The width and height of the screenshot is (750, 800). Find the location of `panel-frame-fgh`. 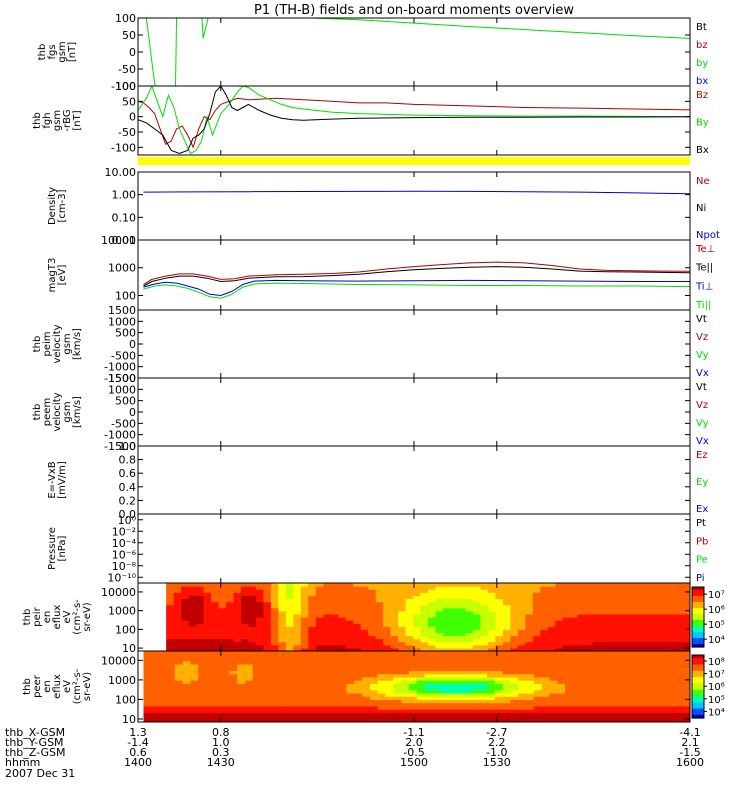

panel-frame-fgh is located at coordinates (414, 120).